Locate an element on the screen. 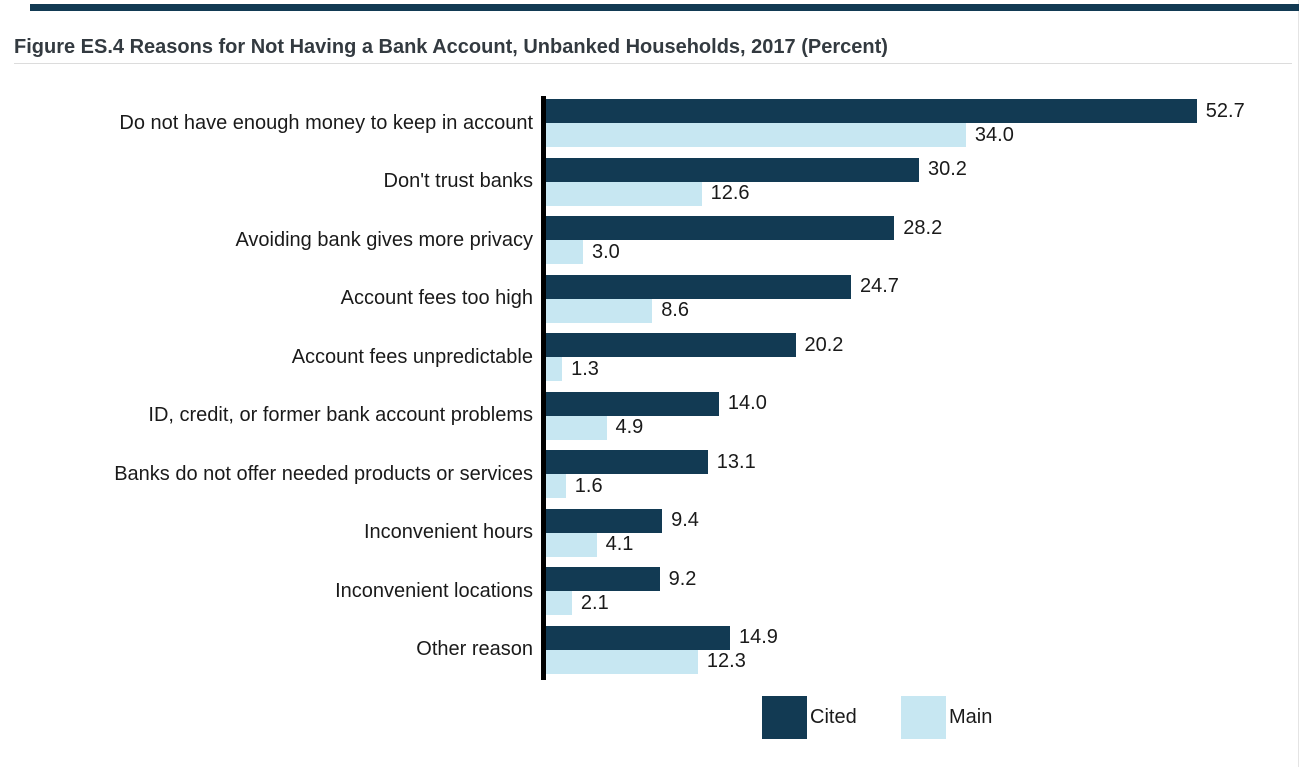 The width and height of the screenshot is (1299, 767). bar-pair: 14.9 12.3 is located at coordinates (662, 649).